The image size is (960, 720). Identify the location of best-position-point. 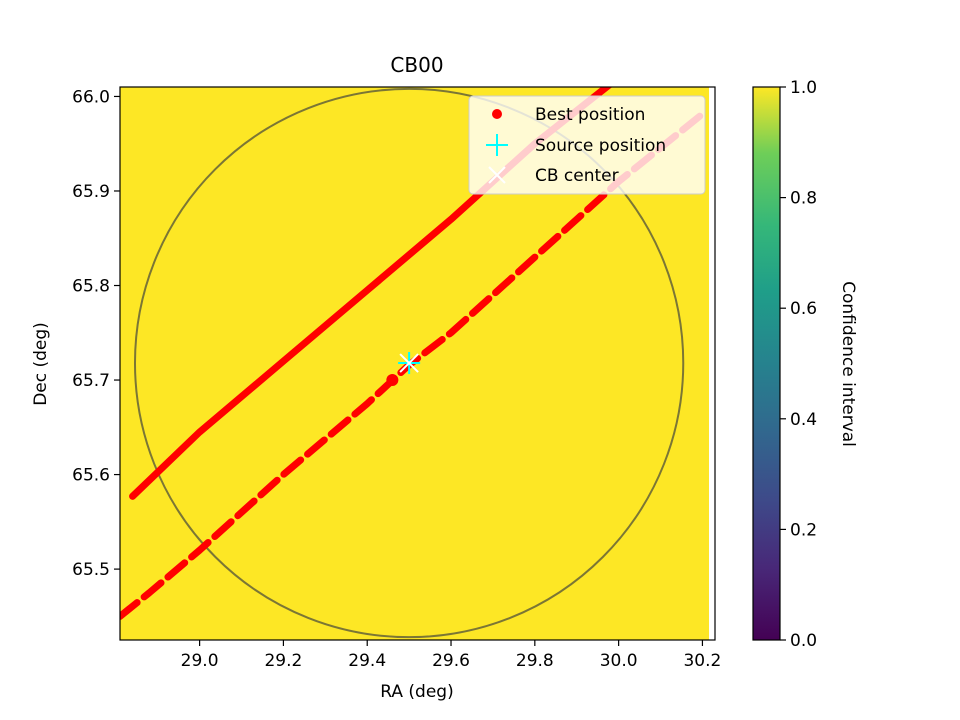
(392, 380).